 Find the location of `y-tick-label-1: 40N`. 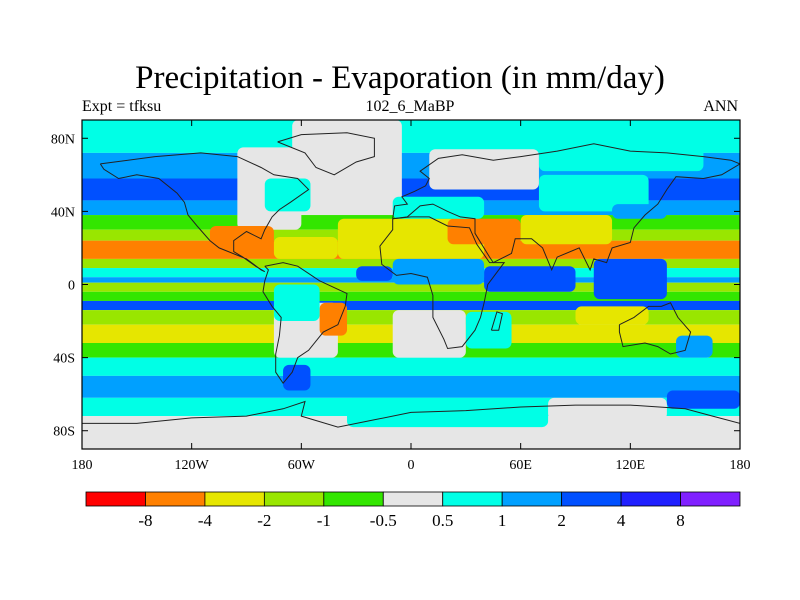

y-tick-label-1: 40N is located at coordinates (63, 212).